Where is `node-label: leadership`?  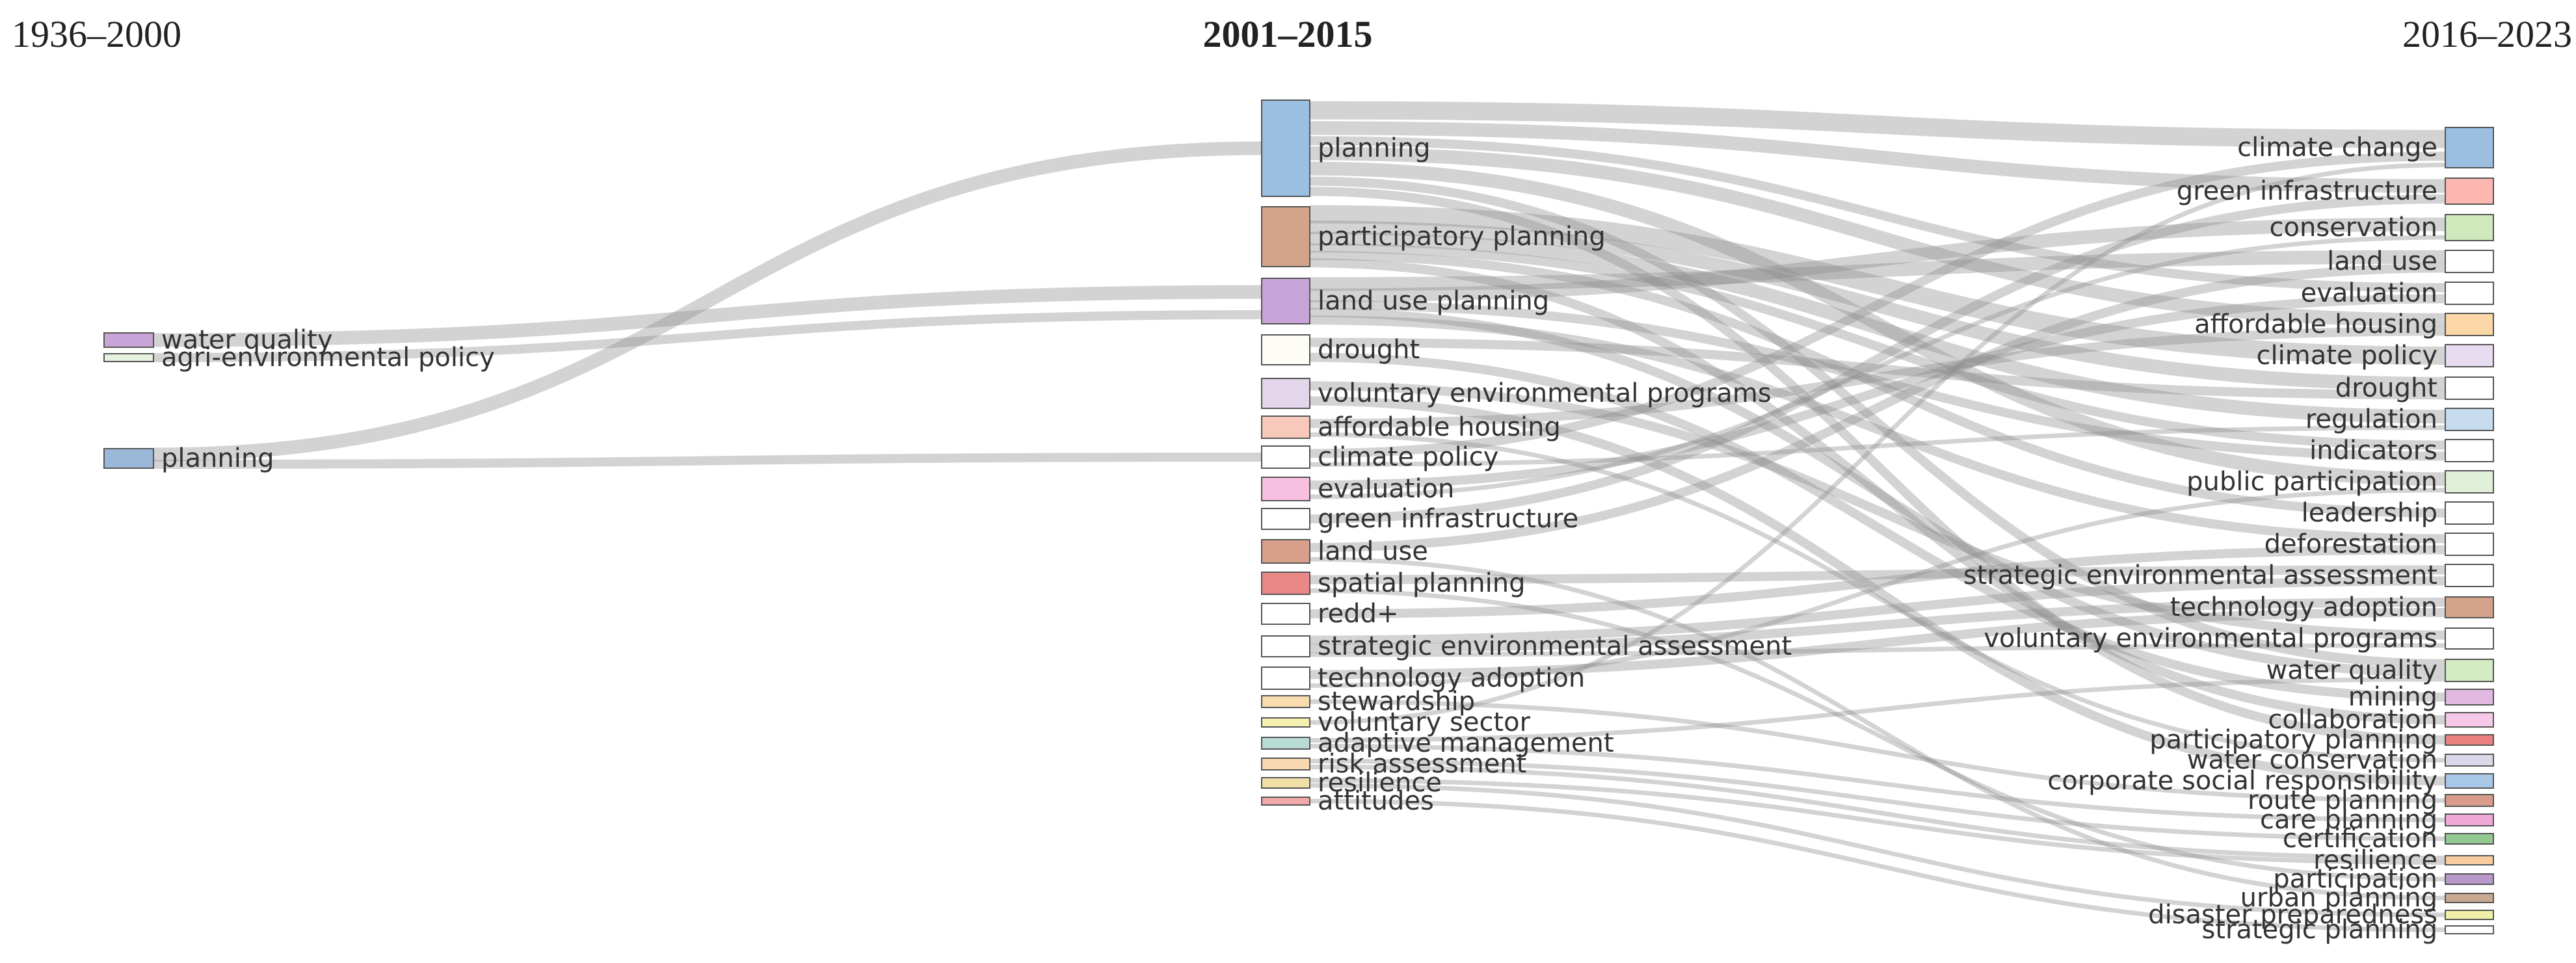
node-label: leadership is located at coordinates (2369, 513).